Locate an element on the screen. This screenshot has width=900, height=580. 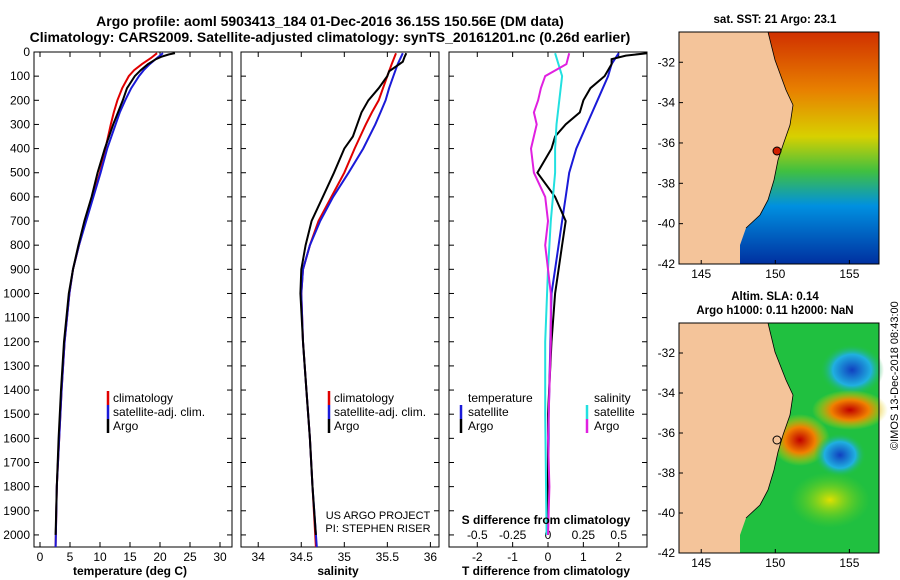
sla-map-land is located at coordinates (736, 438).